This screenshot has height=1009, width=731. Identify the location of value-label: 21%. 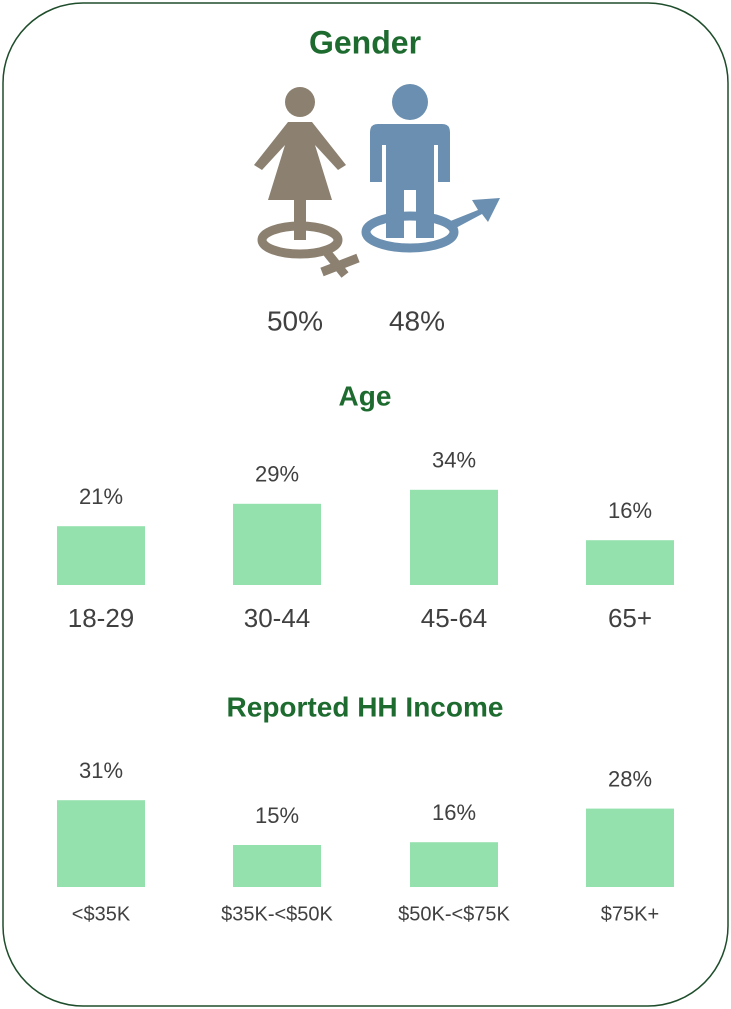
(101, 496).